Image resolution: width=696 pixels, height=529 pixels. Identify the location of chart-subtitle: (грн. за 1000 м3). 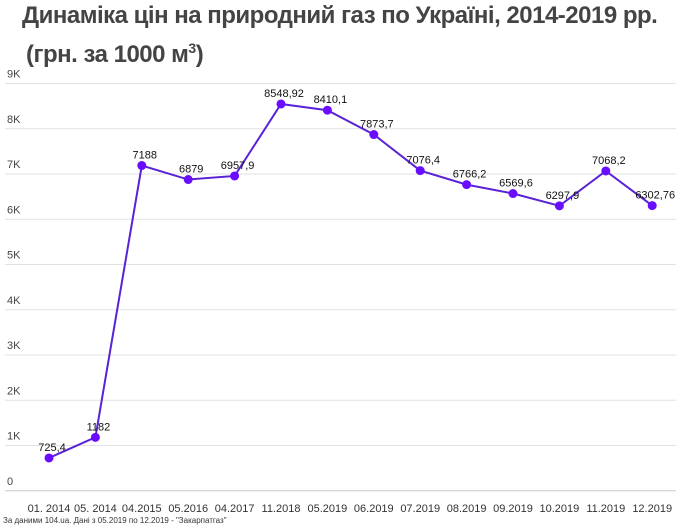
(115, 54).